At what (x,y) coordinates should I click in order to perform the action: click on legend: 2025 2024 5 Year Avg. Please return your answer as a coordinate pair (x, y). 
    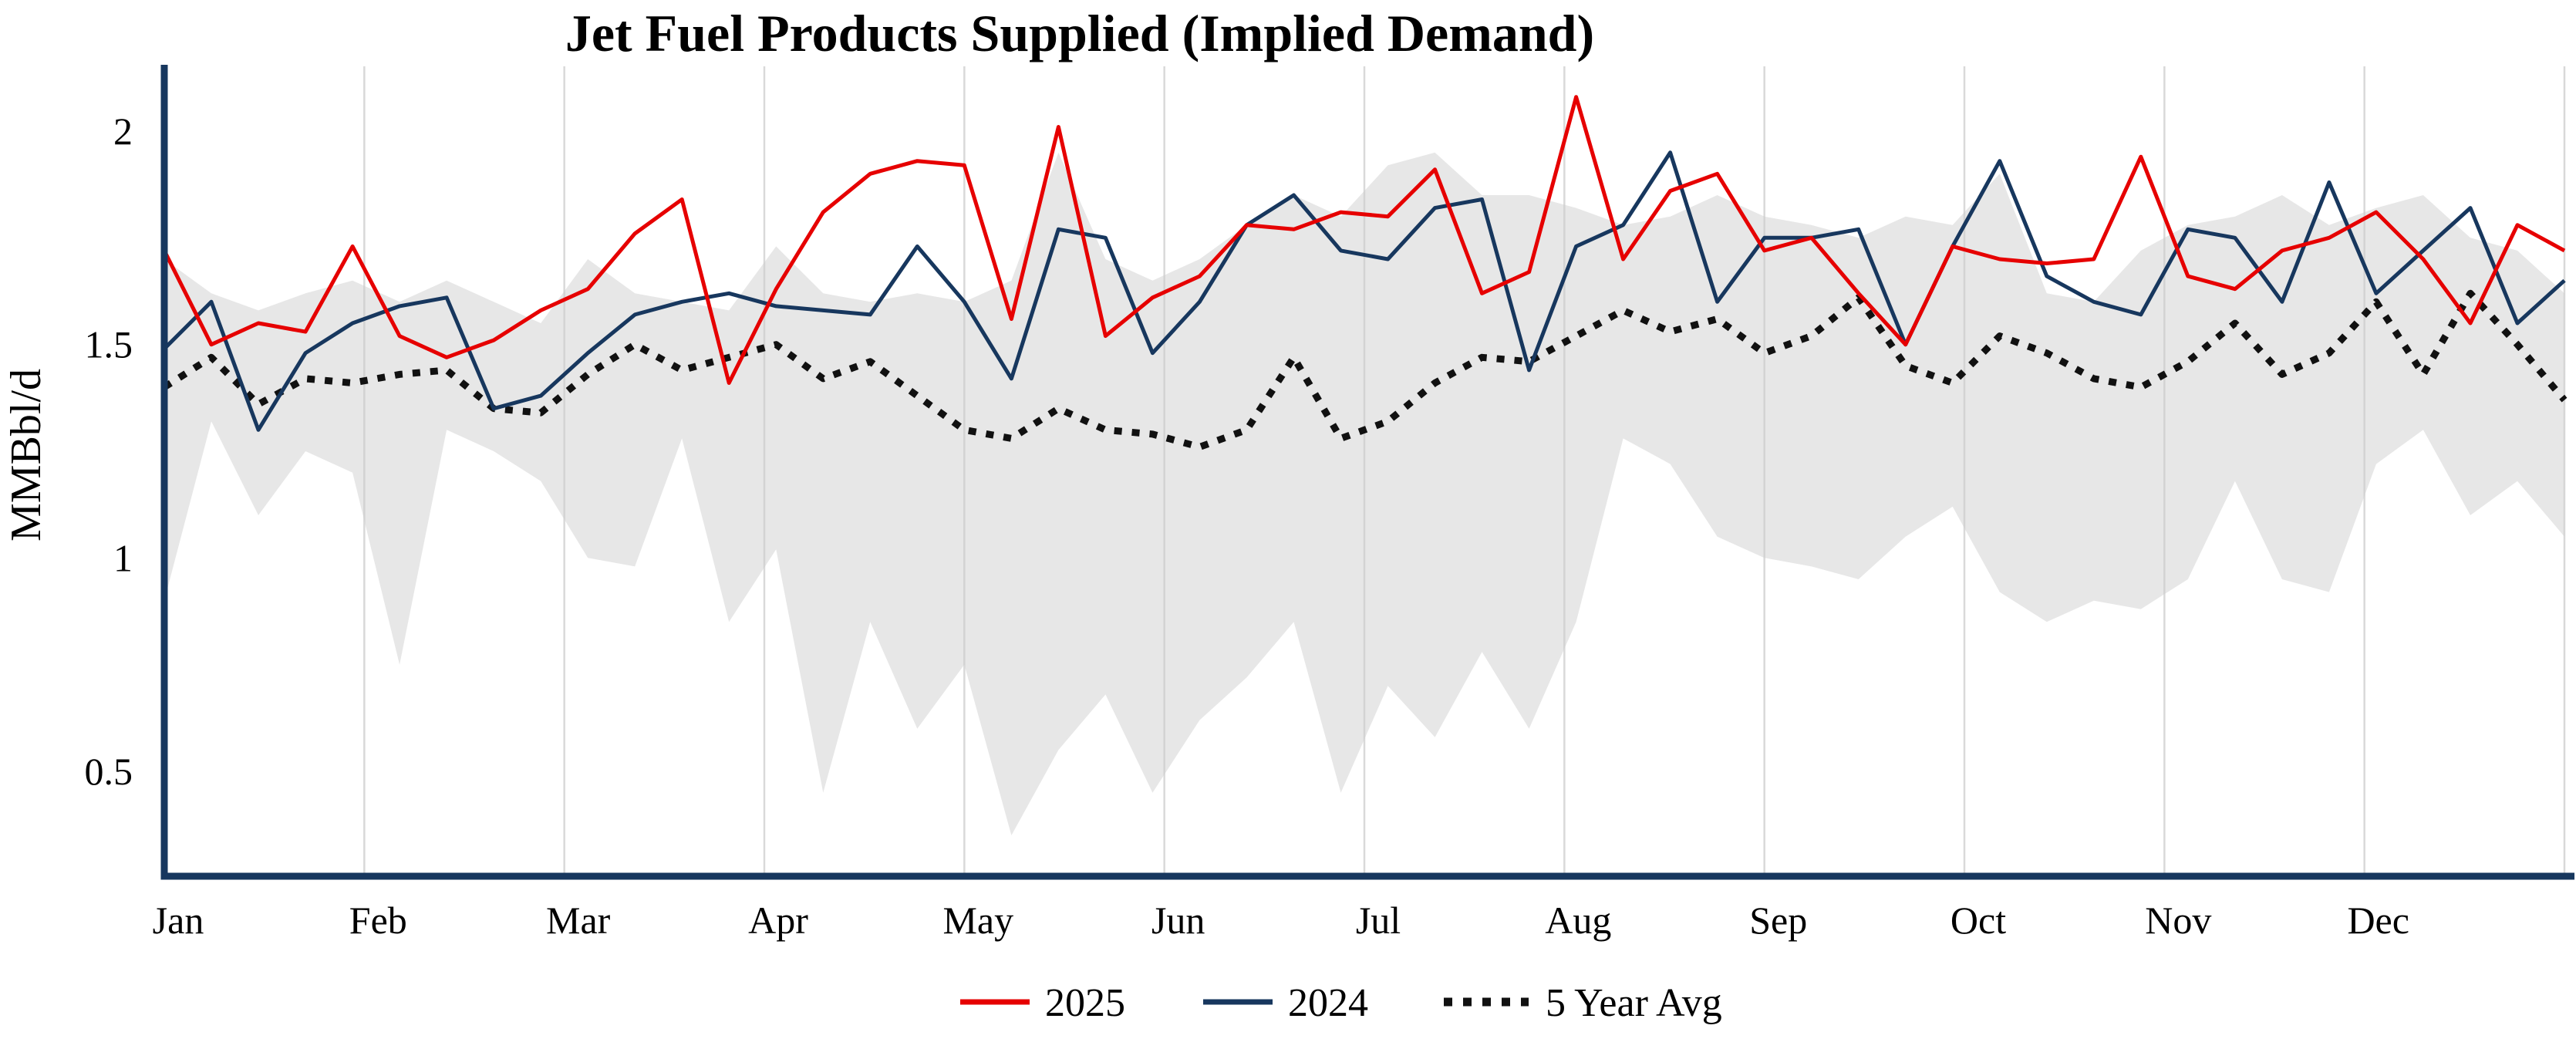
    Looking at the image, I should click on (1341, 1003).